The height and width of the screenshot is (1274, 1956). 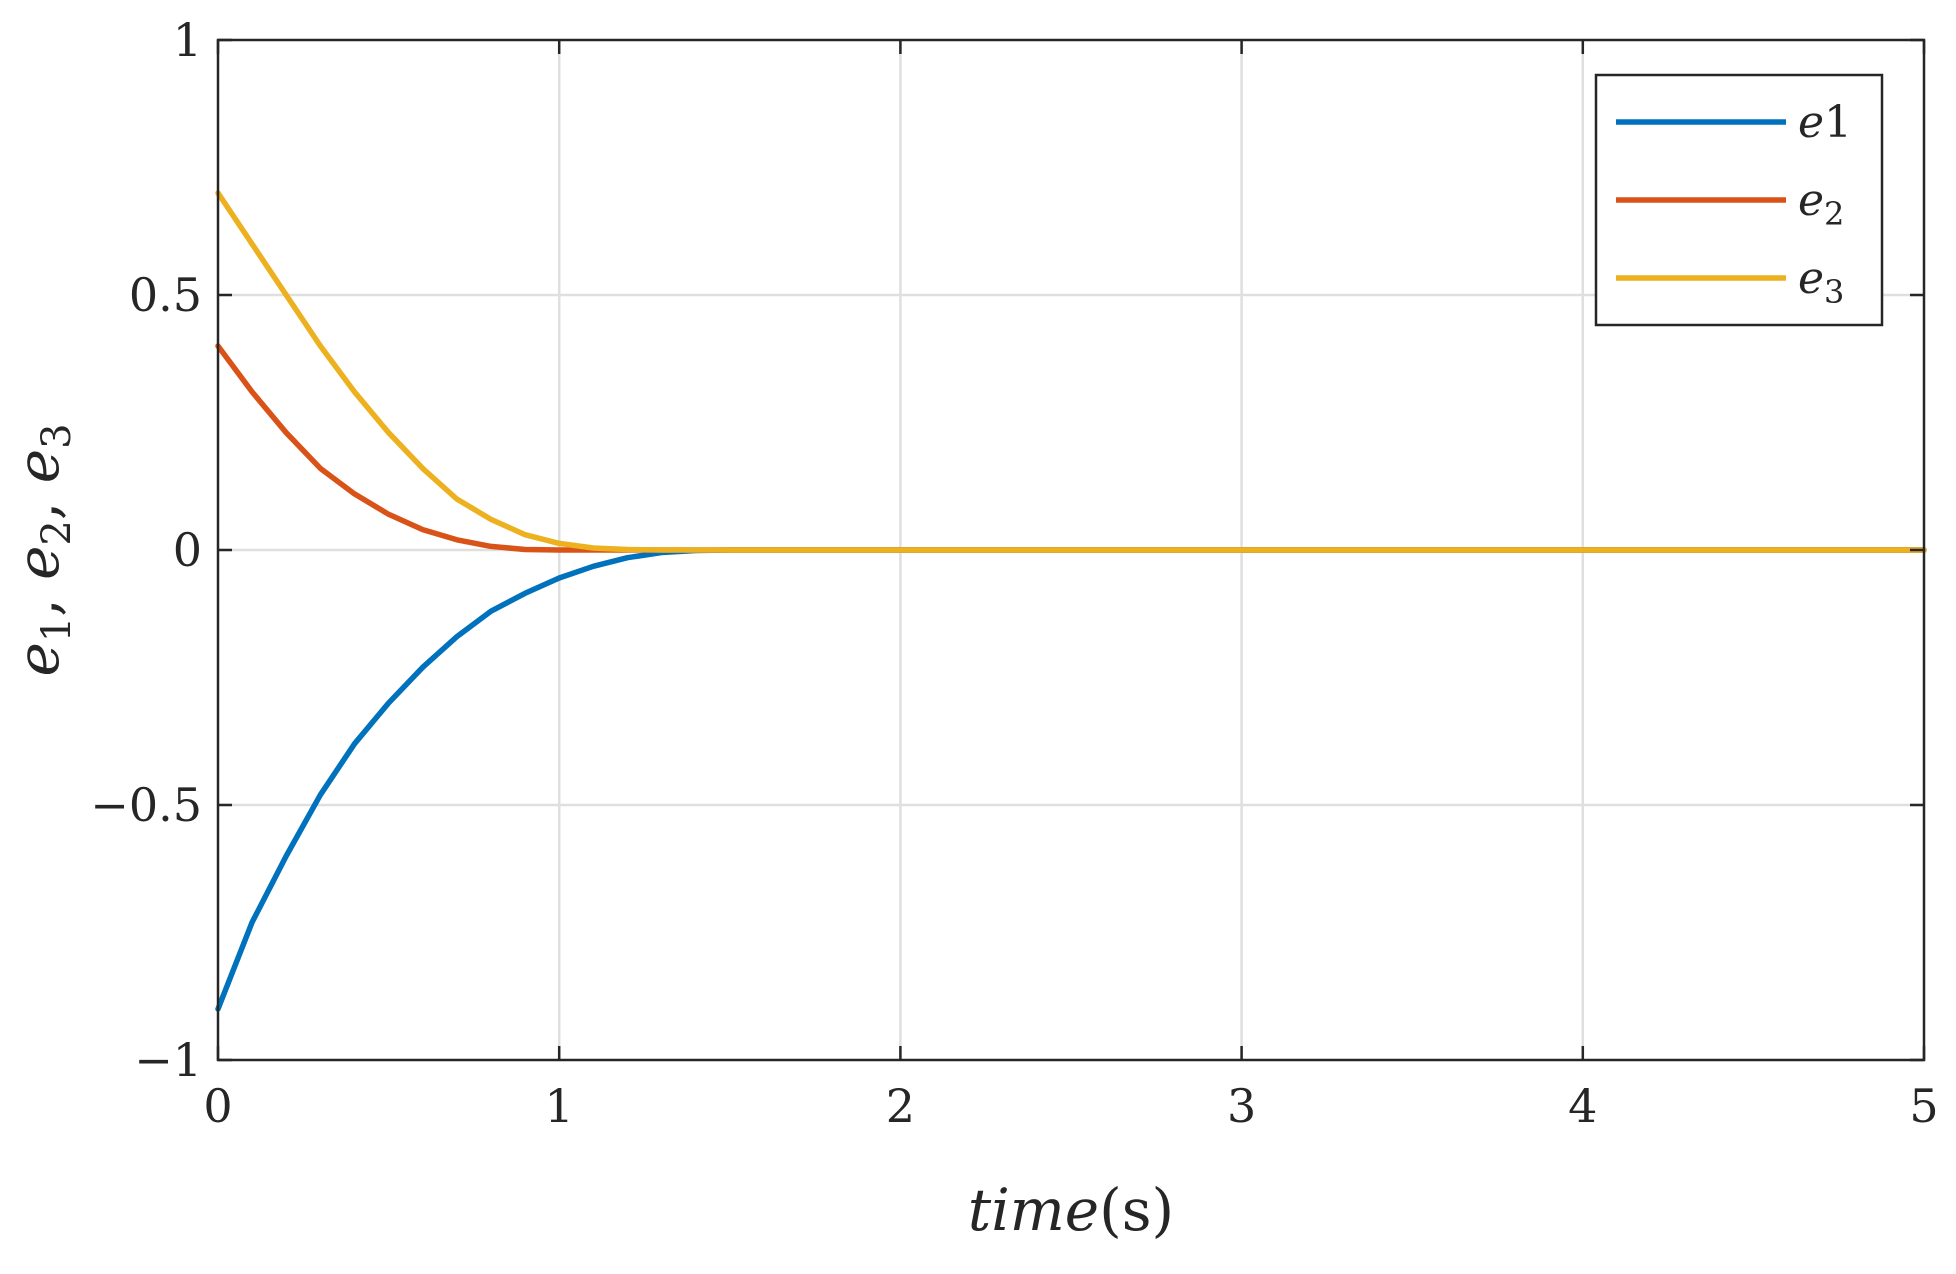 I want to click on legend-label-e1: e1, so click(x=1825, y=122).